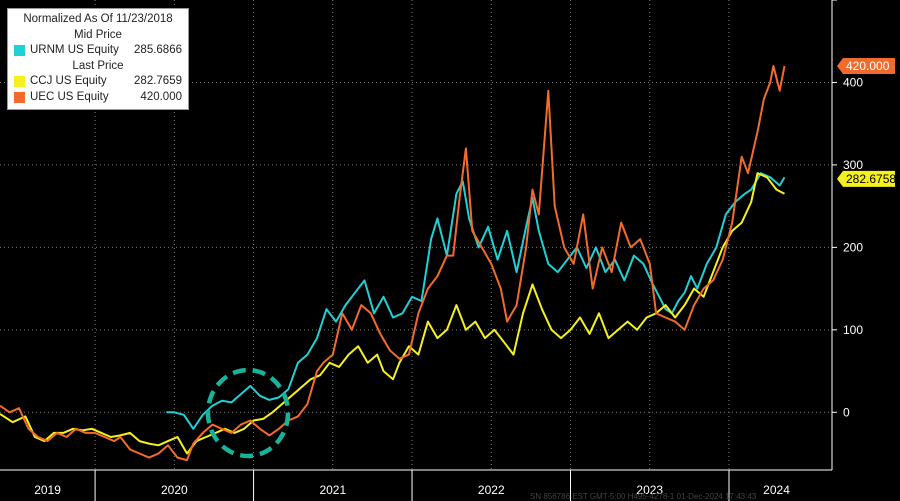 The width and height of the screenshot is (900, 501). I want to click on y-tick-label: 200, so click(853, 247).